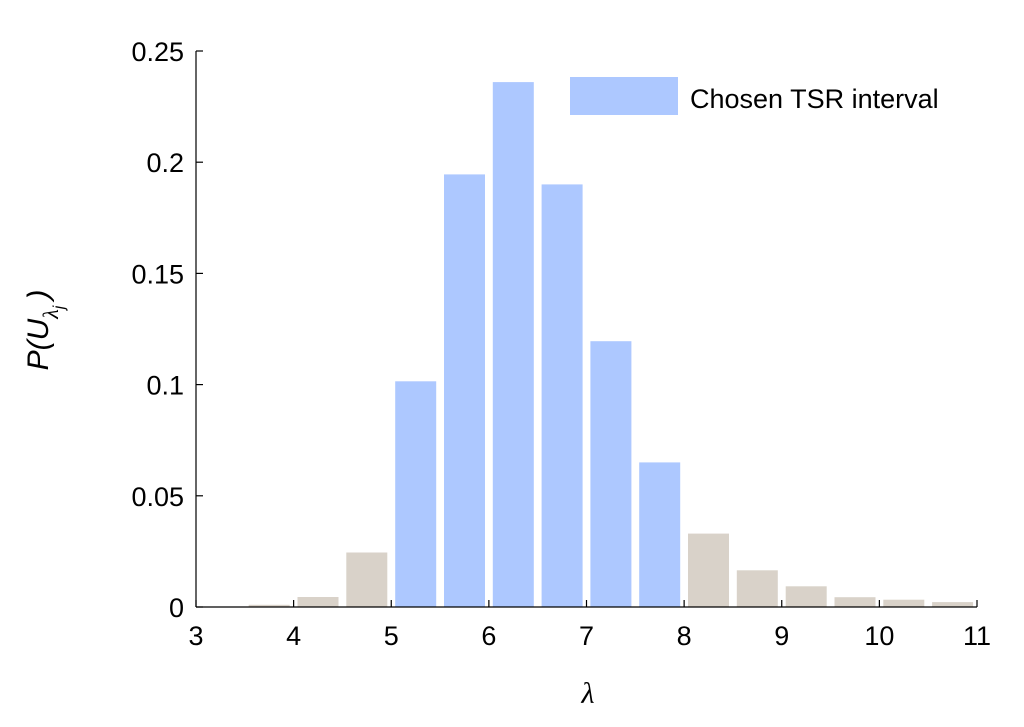 Image resolution: width=1024 pixels, height=727 pixels. I want to click on x-tick-label: 3, so click(195, 636).